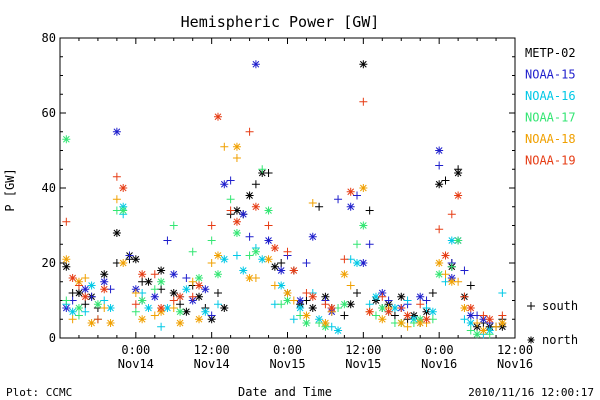  Describe the element at coordinates (531, 306) in the screenshot. I see `marker-legend-south-symbol` at that location.